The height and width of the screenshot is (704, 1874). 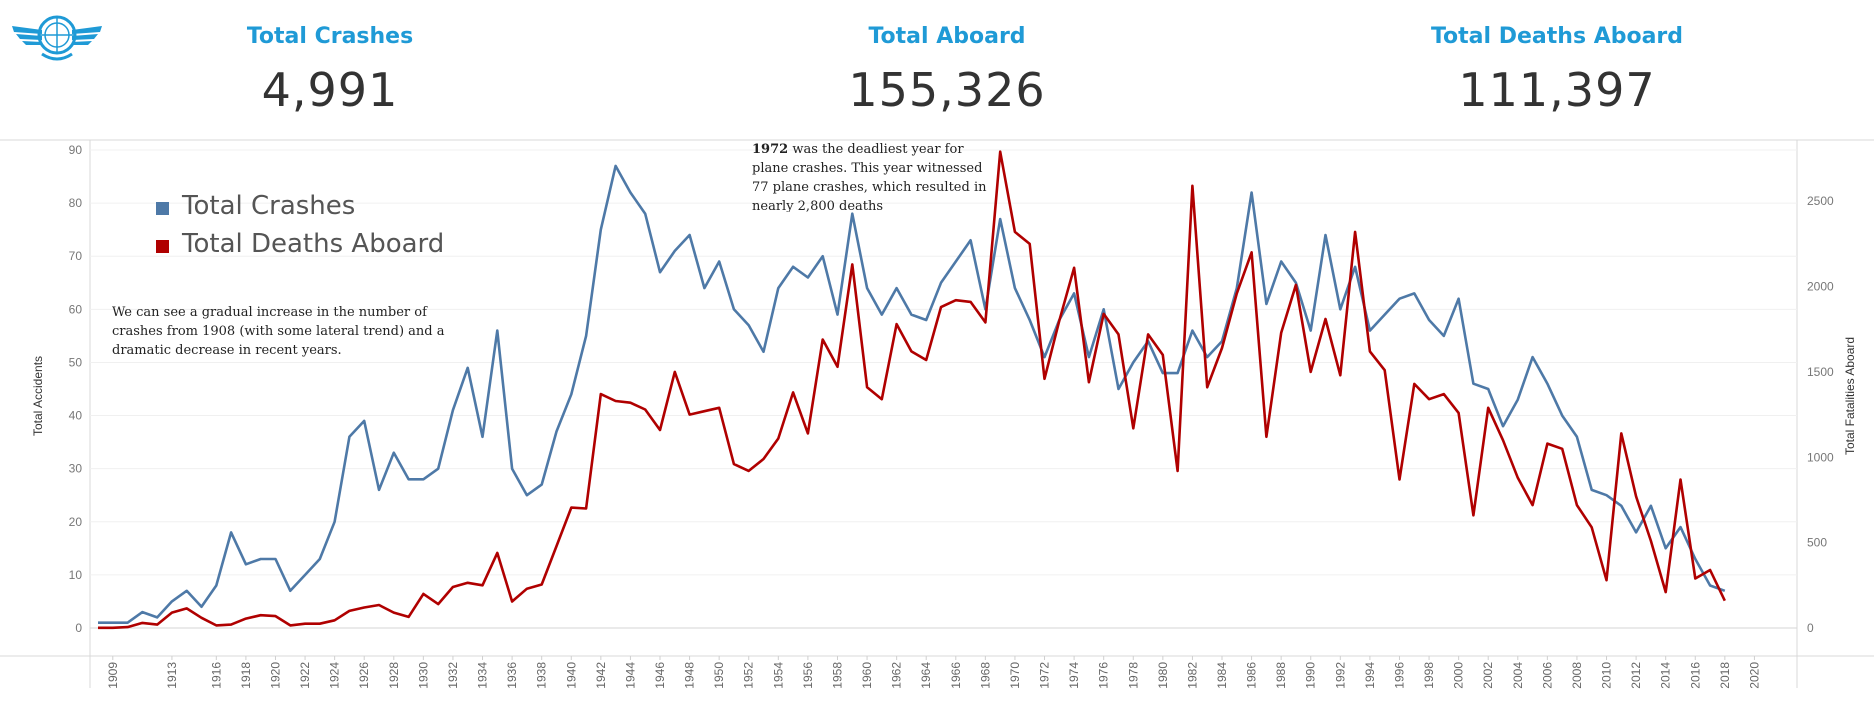 What do you see at coordinates (837, 675) in the screenshot?
I see `x-tick-label: 1958` at bounding box center [837, 675].